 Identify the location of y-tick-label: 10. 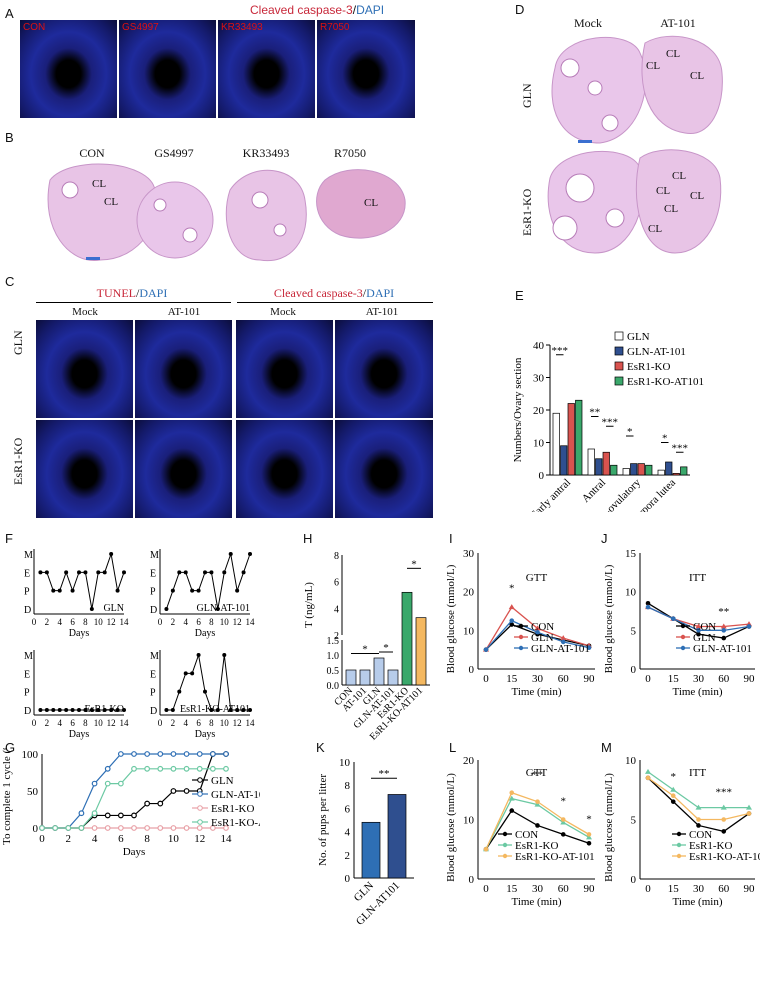
(345, 763).